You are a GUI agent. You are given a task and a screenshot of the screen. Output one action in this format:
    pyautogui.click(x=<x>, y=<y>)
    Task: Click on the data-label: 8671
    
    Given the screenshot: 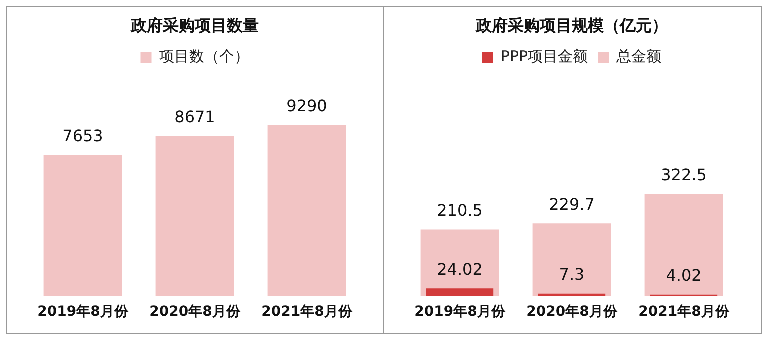 What is the action you would take?
    pyautogui.click(x=195, y=117)
    